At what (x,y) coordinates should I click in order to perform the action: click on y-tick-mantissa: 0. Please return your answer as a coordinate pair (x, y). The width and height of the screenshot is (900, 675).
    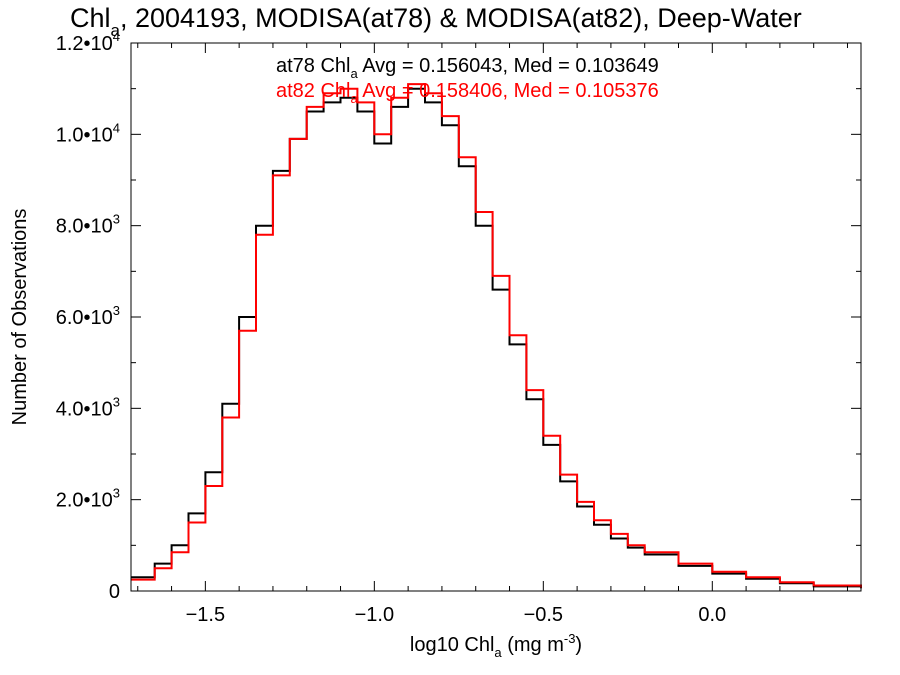
    Looking at the image, I should click on (114, 592).